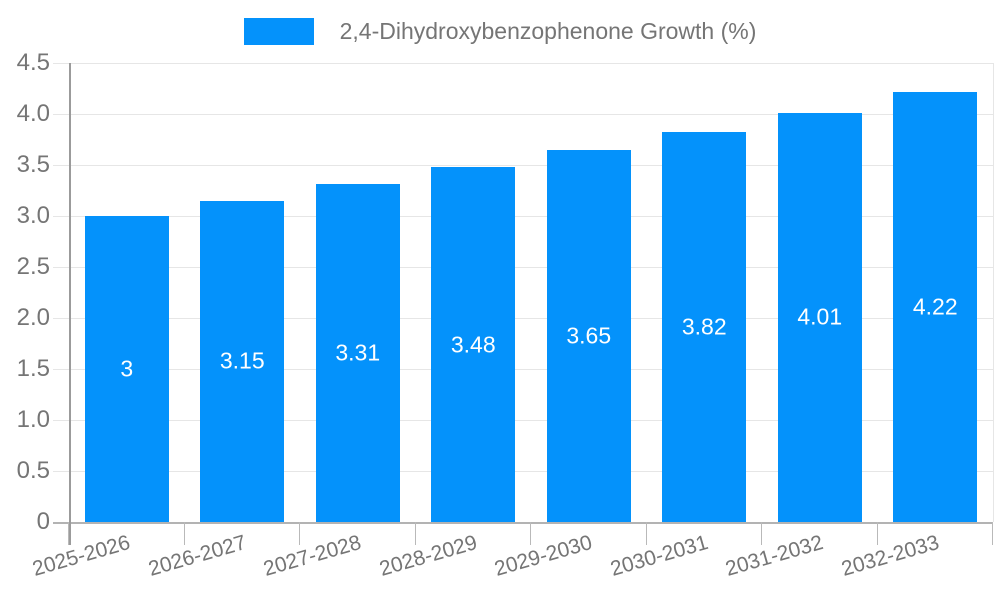 Image resolution: width=1000 pixels, height=600 pixels. What do you see at coordinates (33, 113) in the screenshot?
I see `y-tick-label: 4.0` at bounding box center [33, 113].